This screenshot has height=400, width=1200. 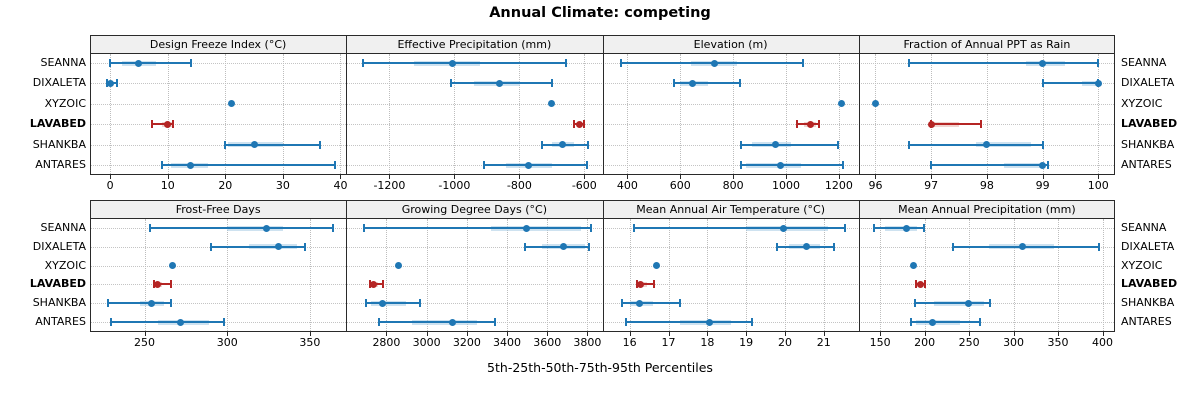 What do you see at coordinates (1149, 284) in the screenshot?
I see `site-label-right-lavabed: LAVABED` at bounding box center [1149, 284].